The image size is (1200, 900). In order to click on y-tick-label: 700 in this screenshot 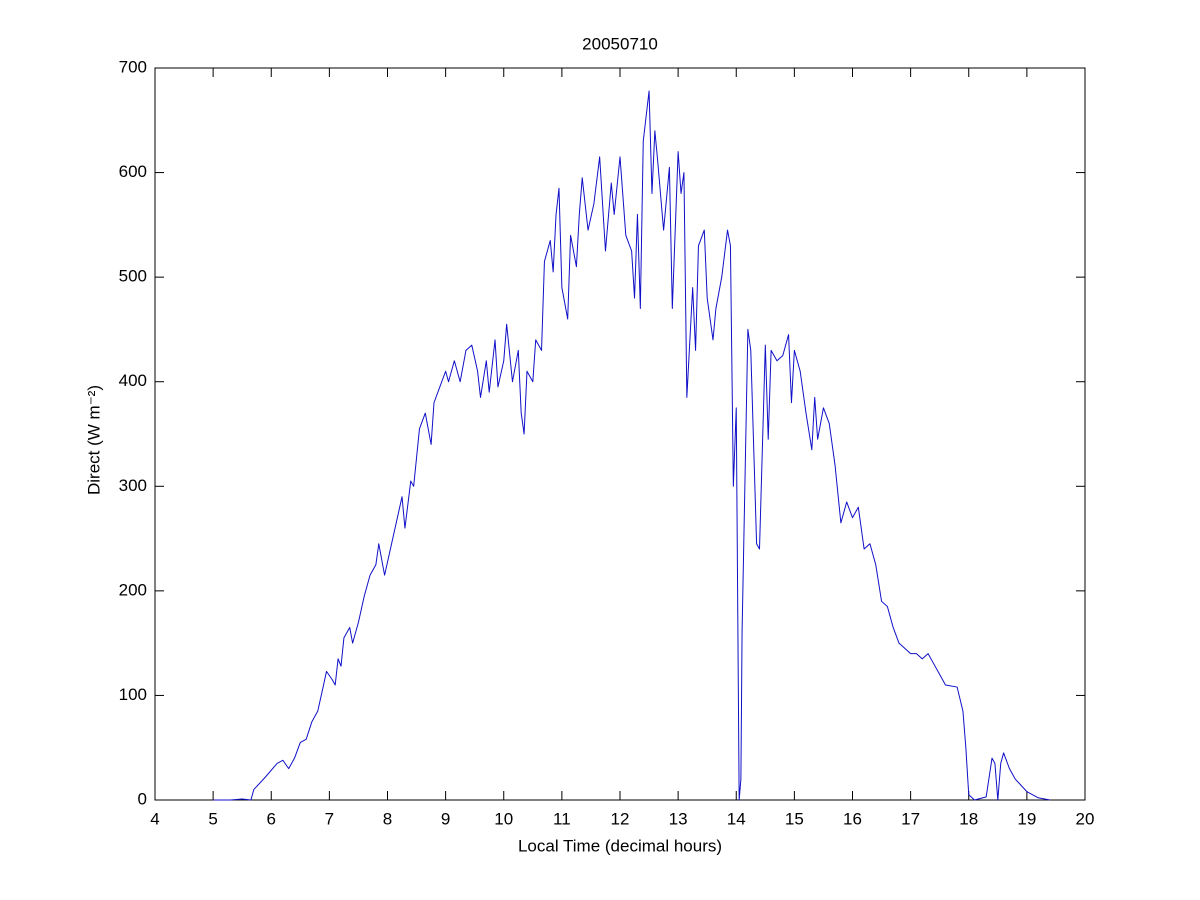, I will do `click(133, 66)`.